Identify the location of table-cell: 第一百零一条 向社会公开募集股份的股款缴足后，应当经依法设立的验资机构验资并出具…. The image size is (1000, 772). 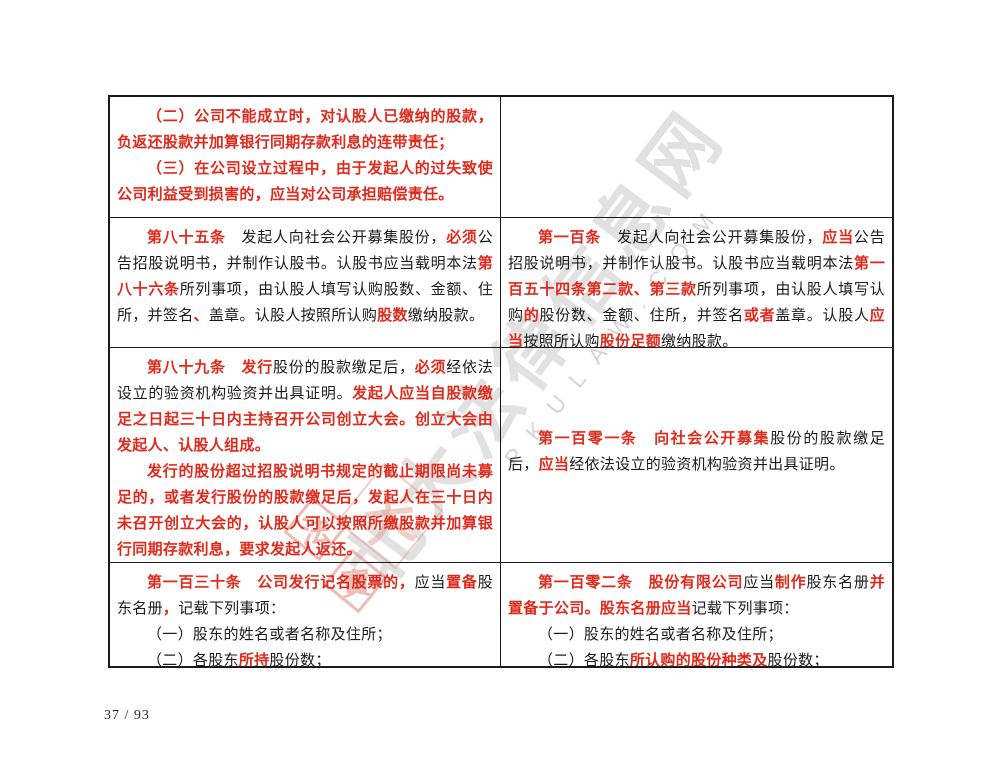
(696, 455).